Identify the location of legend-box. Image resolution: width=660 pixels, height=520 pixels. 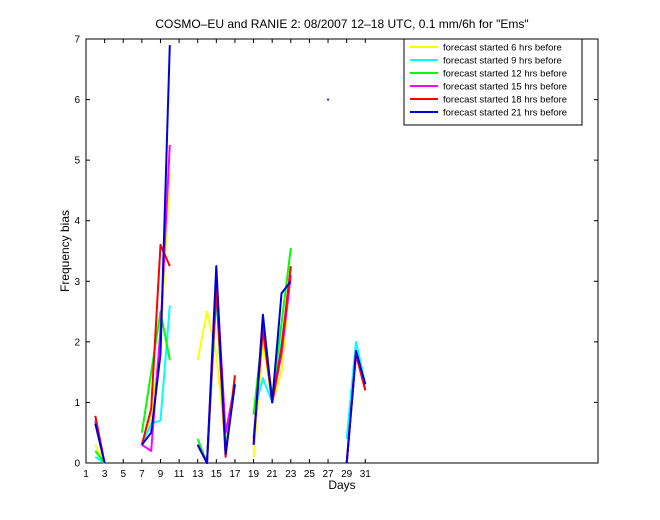
(493, 82).